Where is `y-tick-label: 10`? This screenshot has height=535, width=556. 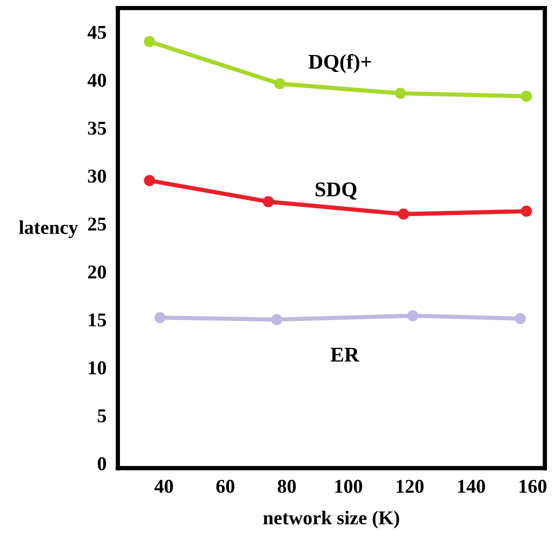
y-tick-label: 10 is located at coordinates (97, 367).